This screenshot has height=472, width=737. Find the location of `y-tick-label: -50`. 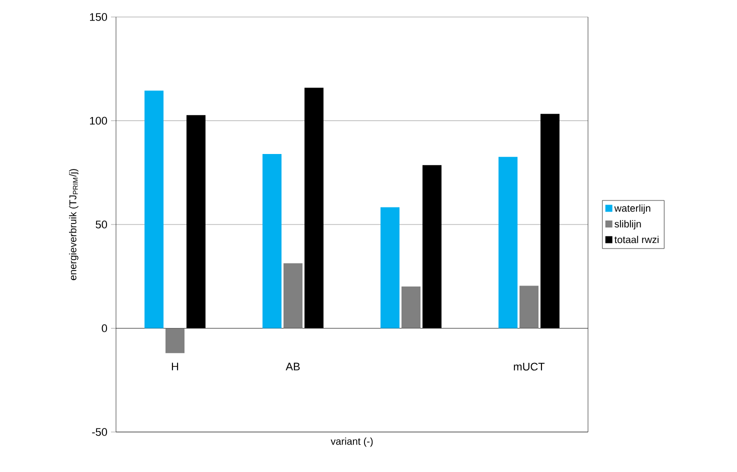

y-tick-label: -50 is located at coordinates (100, 432).